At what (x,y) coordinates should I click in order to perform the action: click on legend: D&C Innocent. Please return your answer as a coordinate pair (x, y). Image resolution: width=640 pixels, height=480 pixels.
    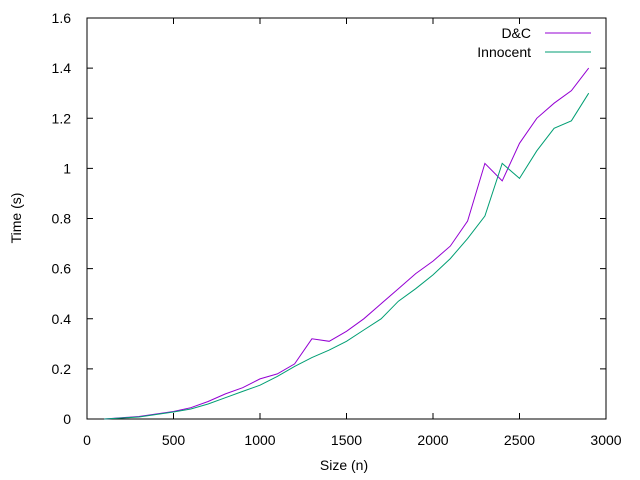
    Looking at the image, I should click on (534, 42).